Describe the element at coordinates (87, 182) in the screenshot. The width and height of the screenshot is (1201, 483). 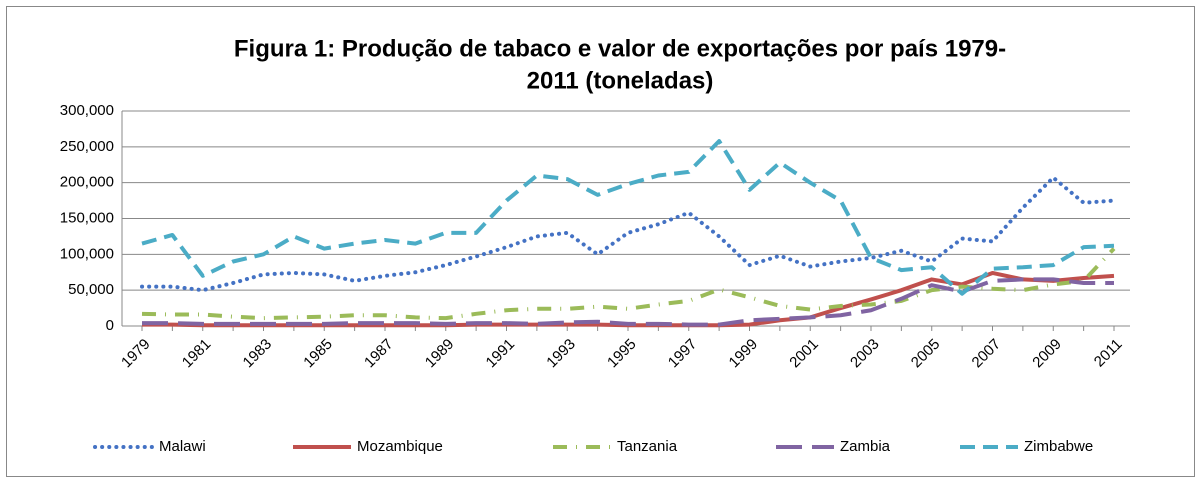
I see `y-tick-label: 200,000` at that location.